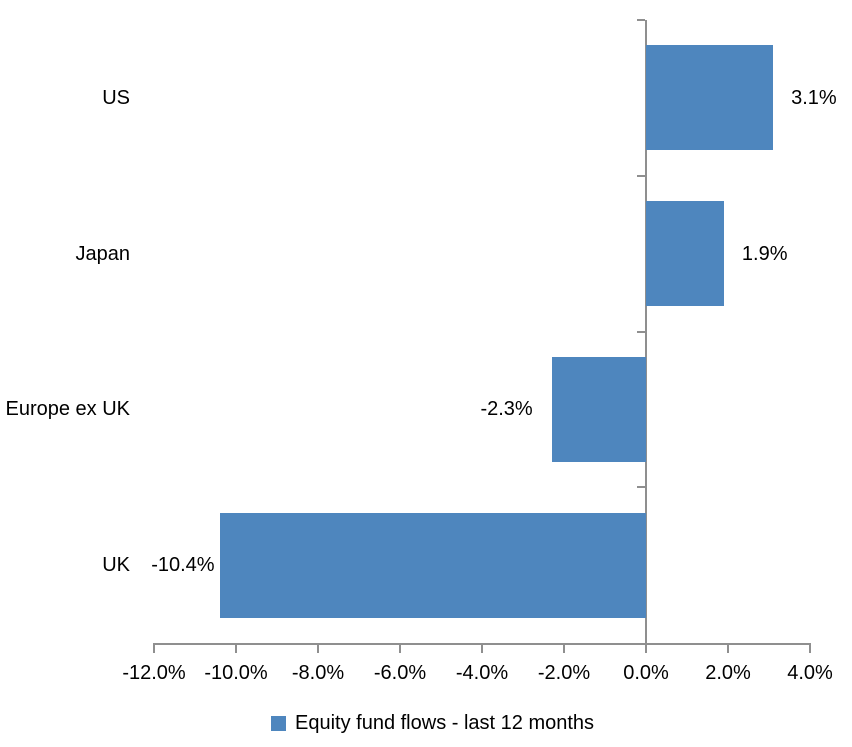  What do you see at coordinates (810, 673) in the screenshot?
I see `x-tick-label: 4.0%` at bounding box center [810, 673].